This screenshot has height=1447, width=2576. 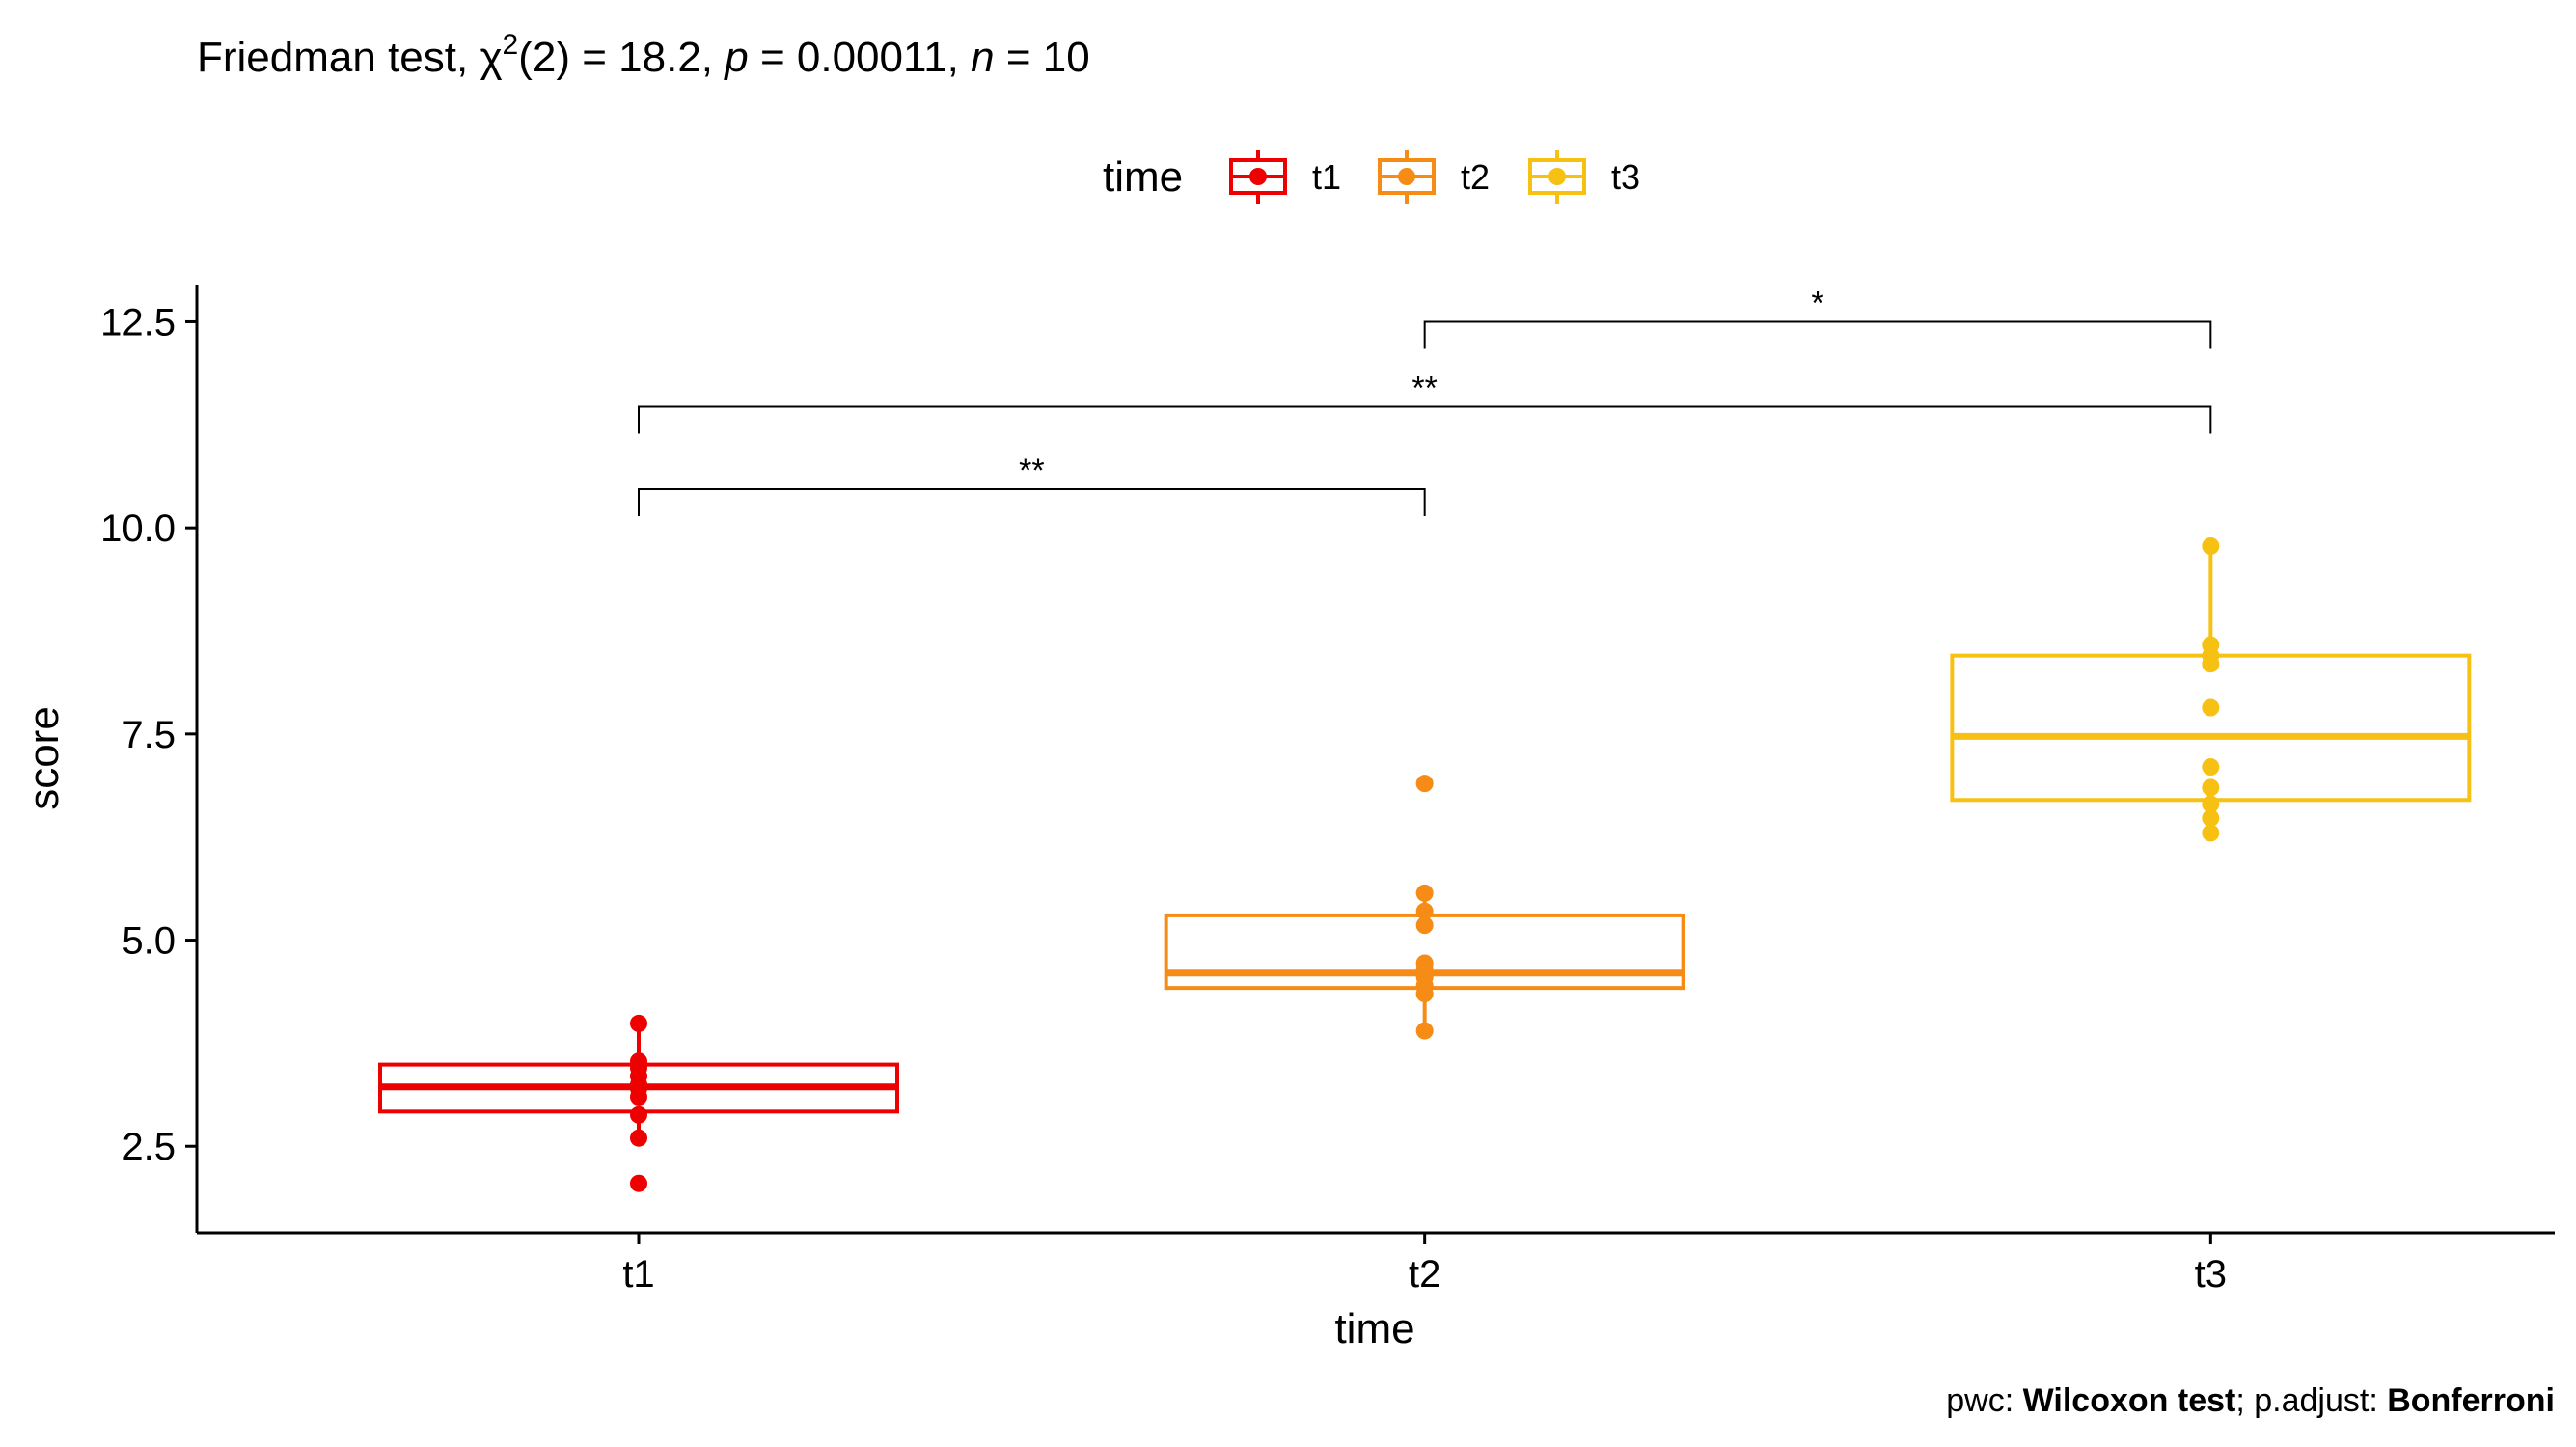 I want to click on title-n-label: n, so click(x=982, y=57).